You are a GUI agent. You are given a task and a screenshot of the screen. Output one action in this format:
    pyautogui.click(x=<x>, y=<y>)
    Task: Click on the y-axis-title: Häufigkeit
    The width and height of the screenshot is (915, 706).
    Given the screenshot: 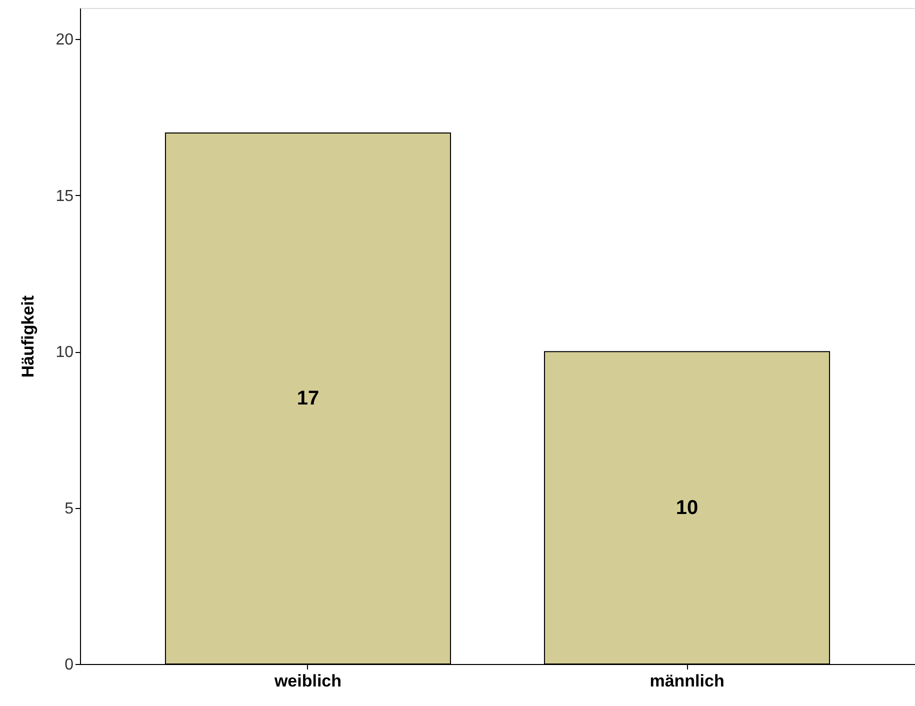 What is the action you would take?
    pyautogui.click(x=28, y=336)
    